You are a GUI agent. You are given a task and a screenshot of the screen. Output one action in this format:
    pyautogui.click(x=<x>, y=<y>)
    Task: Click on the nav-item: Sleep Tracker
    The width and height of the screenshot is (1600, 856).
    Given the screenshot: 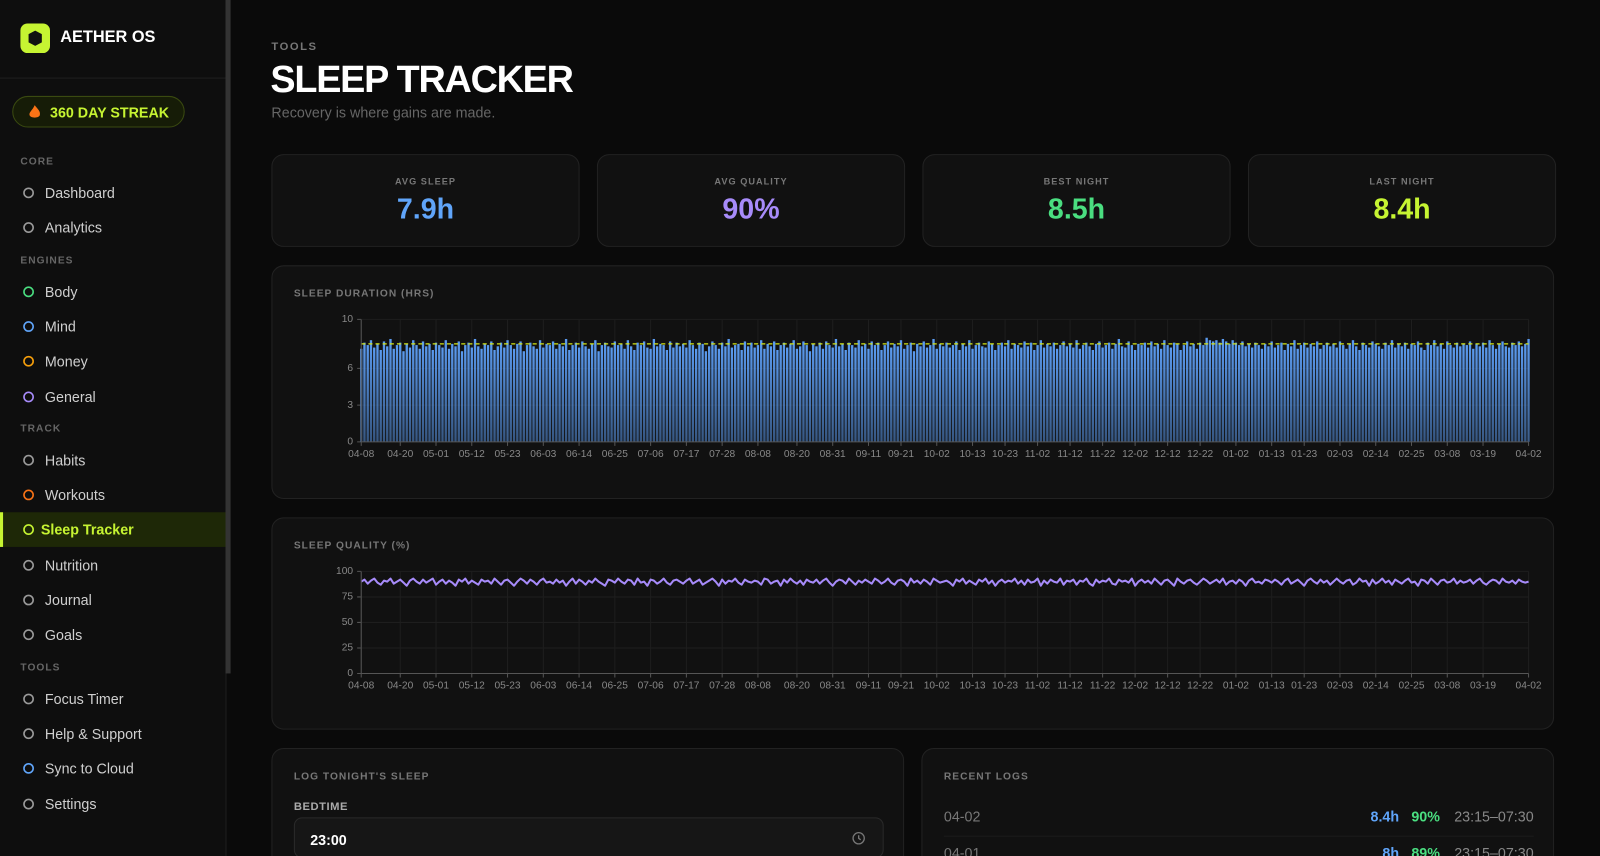 What is the action you would take?
    pyautogui.click(x=114, y=530)
    